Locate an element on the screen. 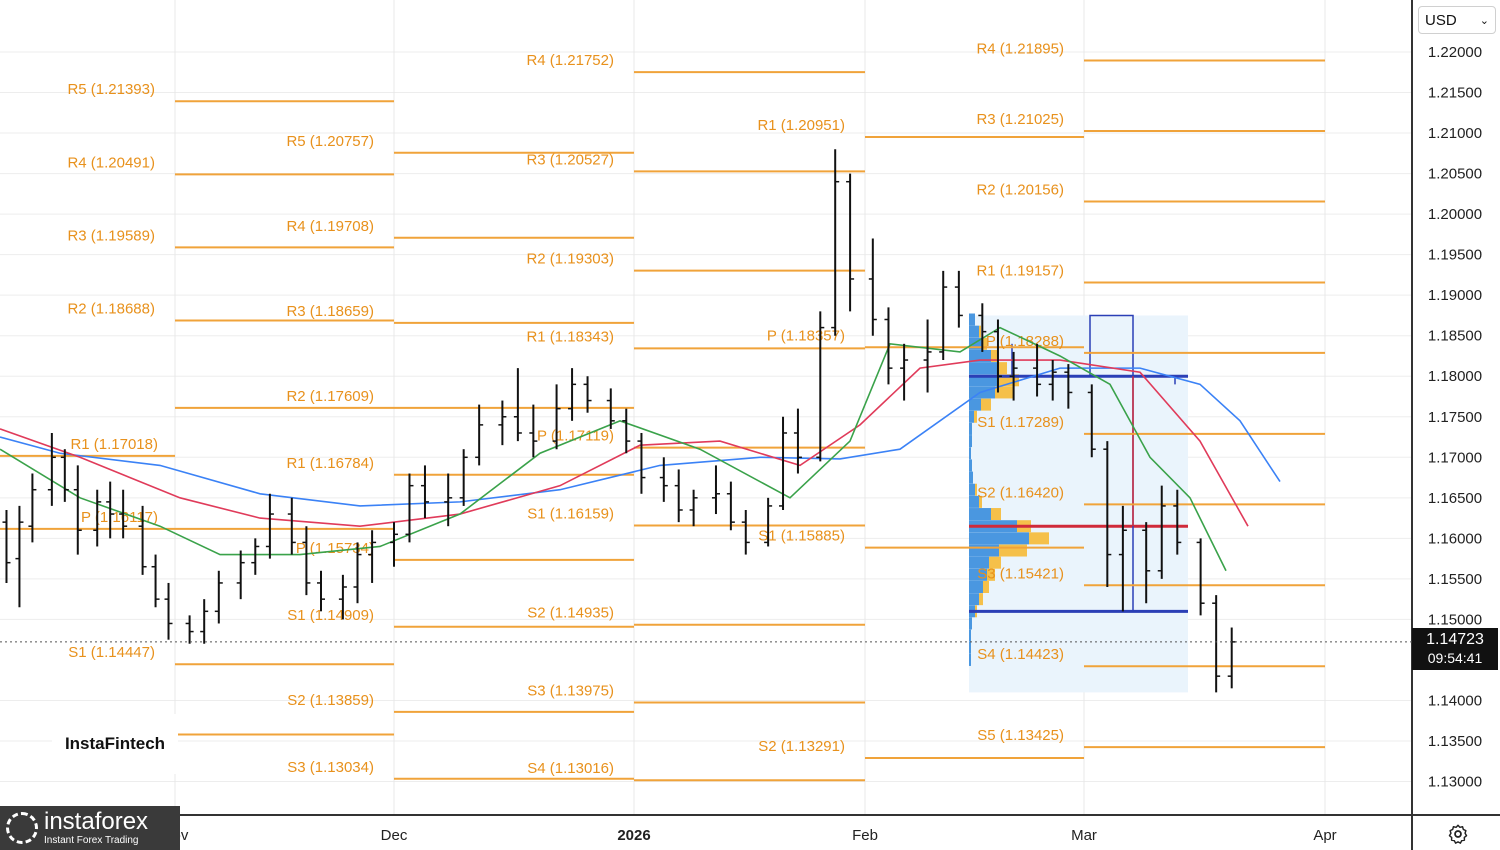  price-tick-label: 1.16500 is located at coordinates (1455, 498).